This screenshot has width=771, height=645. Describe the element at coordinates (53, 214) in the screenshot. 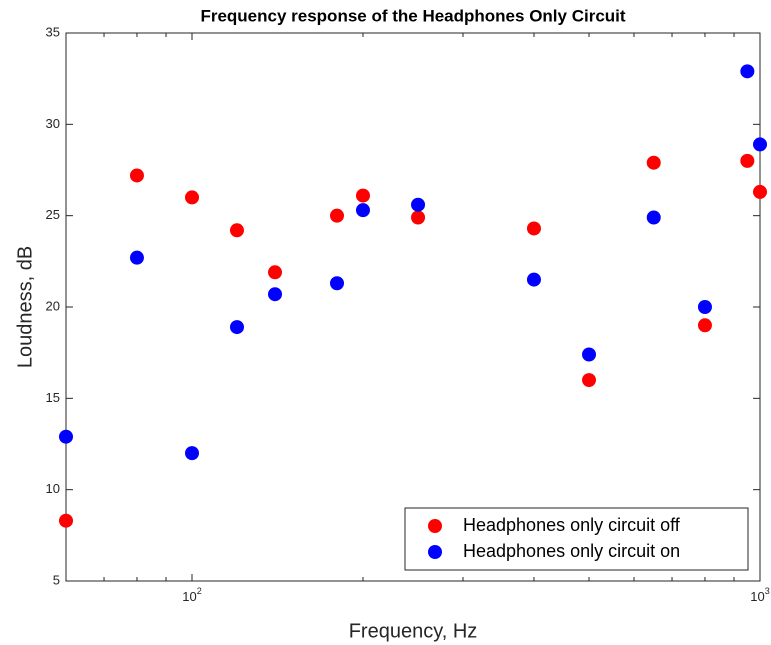

I see `y-tick-label: 25` at that location.